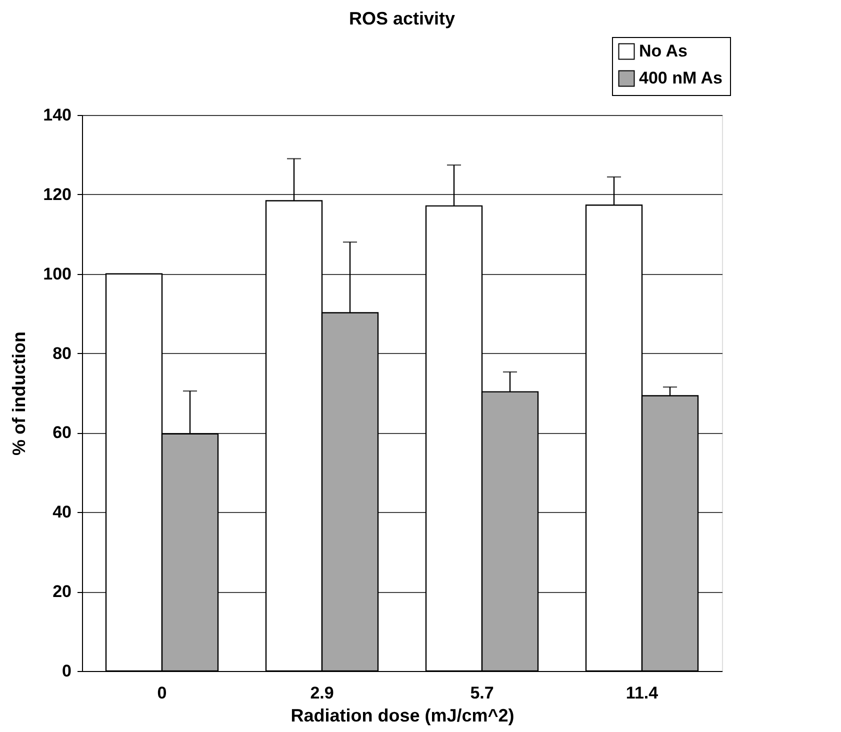  I want to click on y-tick-label: 80, so click(62, 353).